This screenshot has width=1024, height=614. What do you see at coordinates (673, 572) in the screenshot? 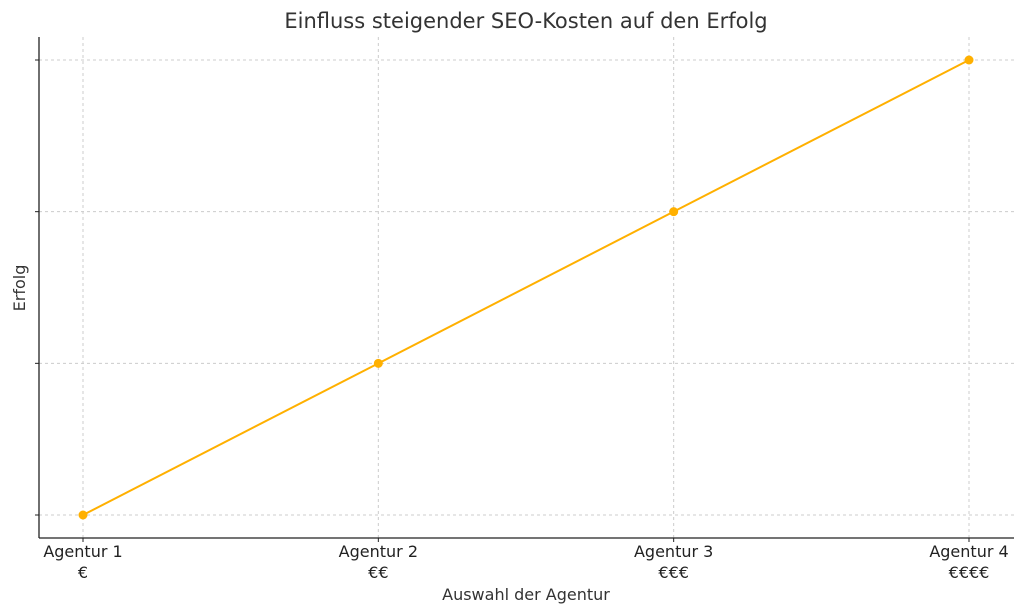
I see `x-tick-cost-label: €€€` at bounding box center [673, 572].